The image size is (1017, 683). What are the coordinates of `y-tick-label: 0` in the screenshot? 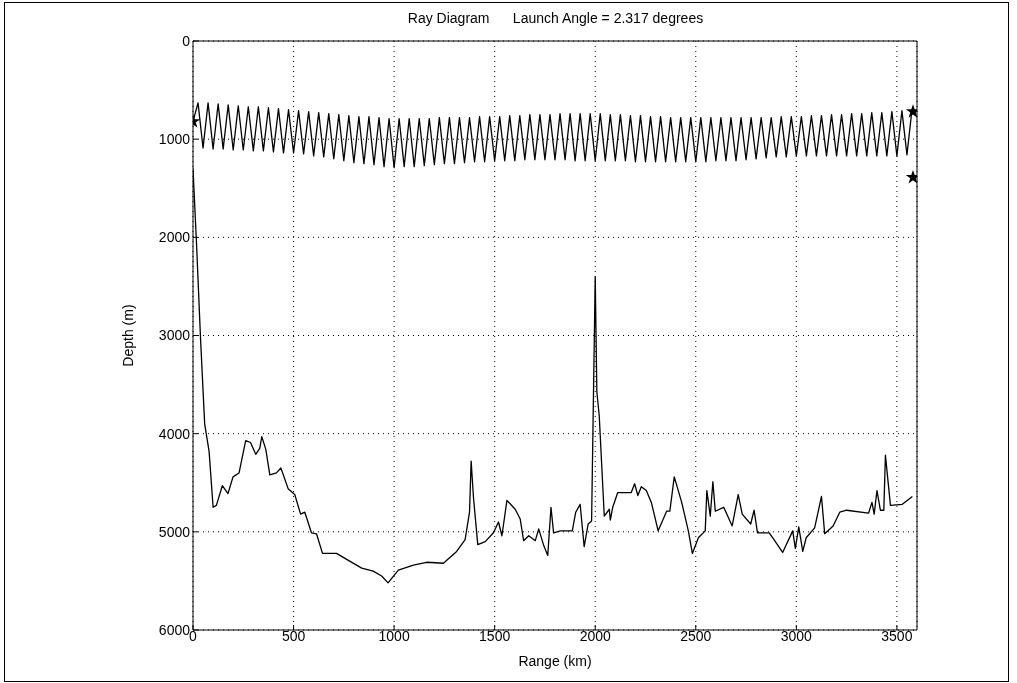 It's located at (186, 40).